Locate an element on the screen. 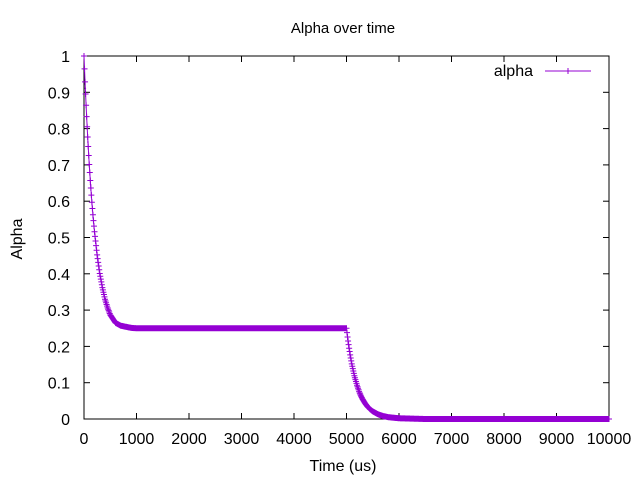 The width and height of the screenshot is (640, 480). x-tick-label: 2000 is located at coordinates (189, 439).